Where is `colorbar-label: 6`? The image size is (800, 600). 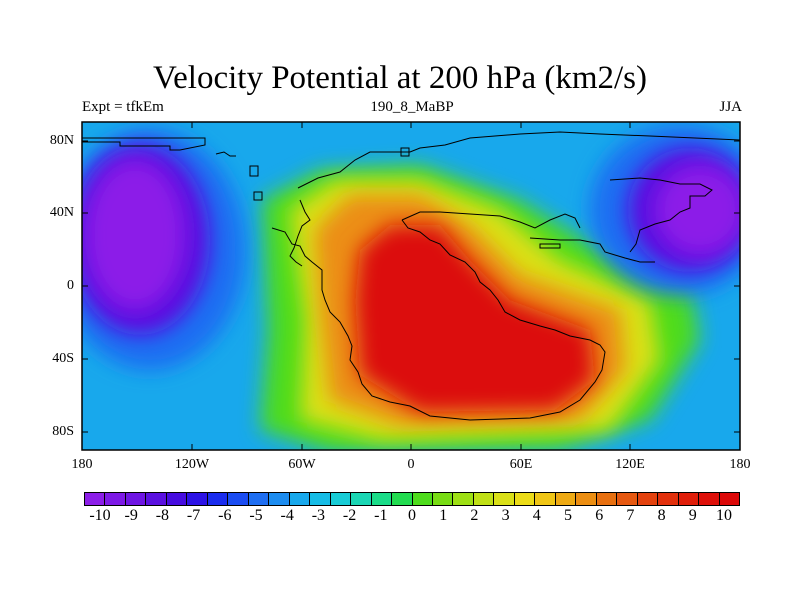 colorbar-label: 6 is located at coordinates (599, 515).